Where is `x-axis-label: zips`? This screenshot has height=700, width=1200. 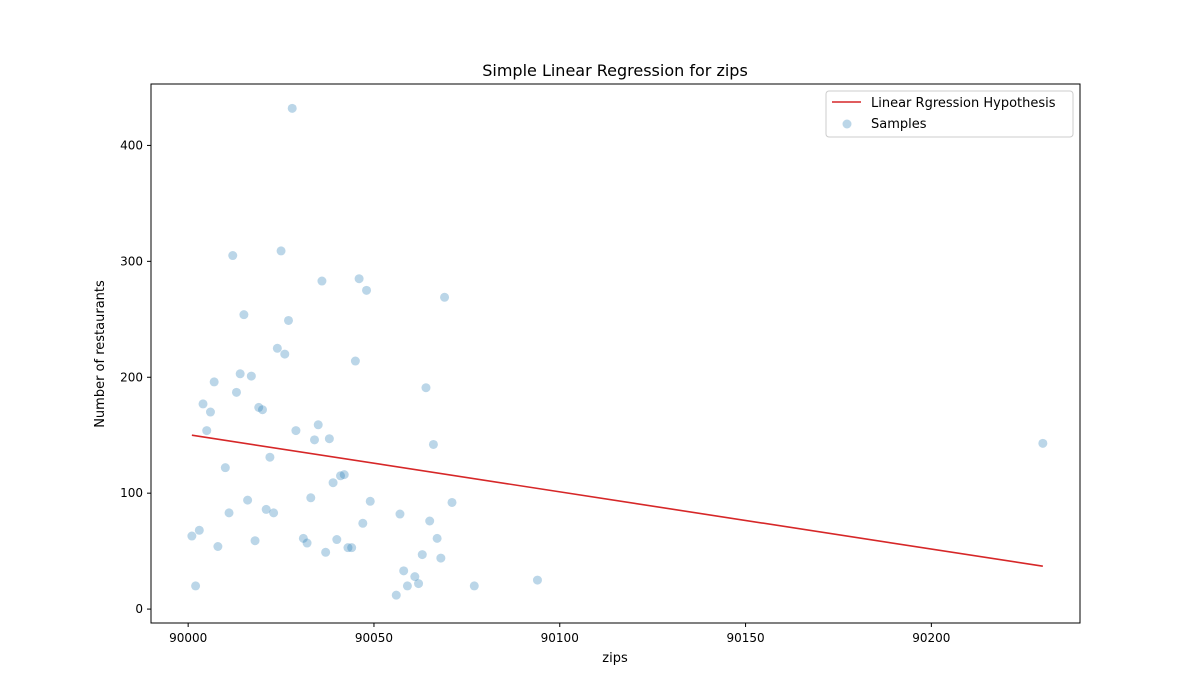
x-axis-label: zips is located at coordinates (615, 658).